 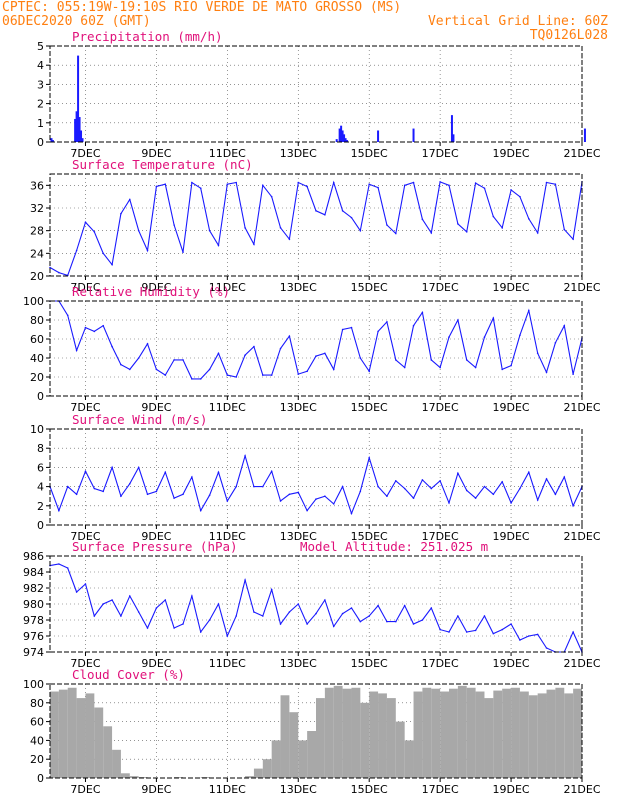 I want to click on panel-title: Surface Temperature (nC), so click(x=162, y=164).